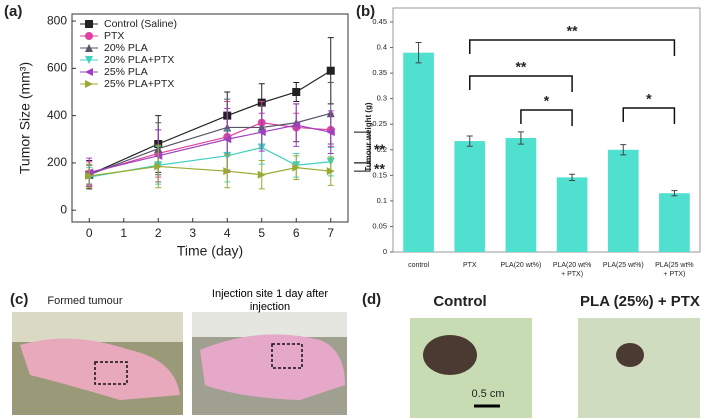  I want to click on panel-label: (c), so click(19, 299).